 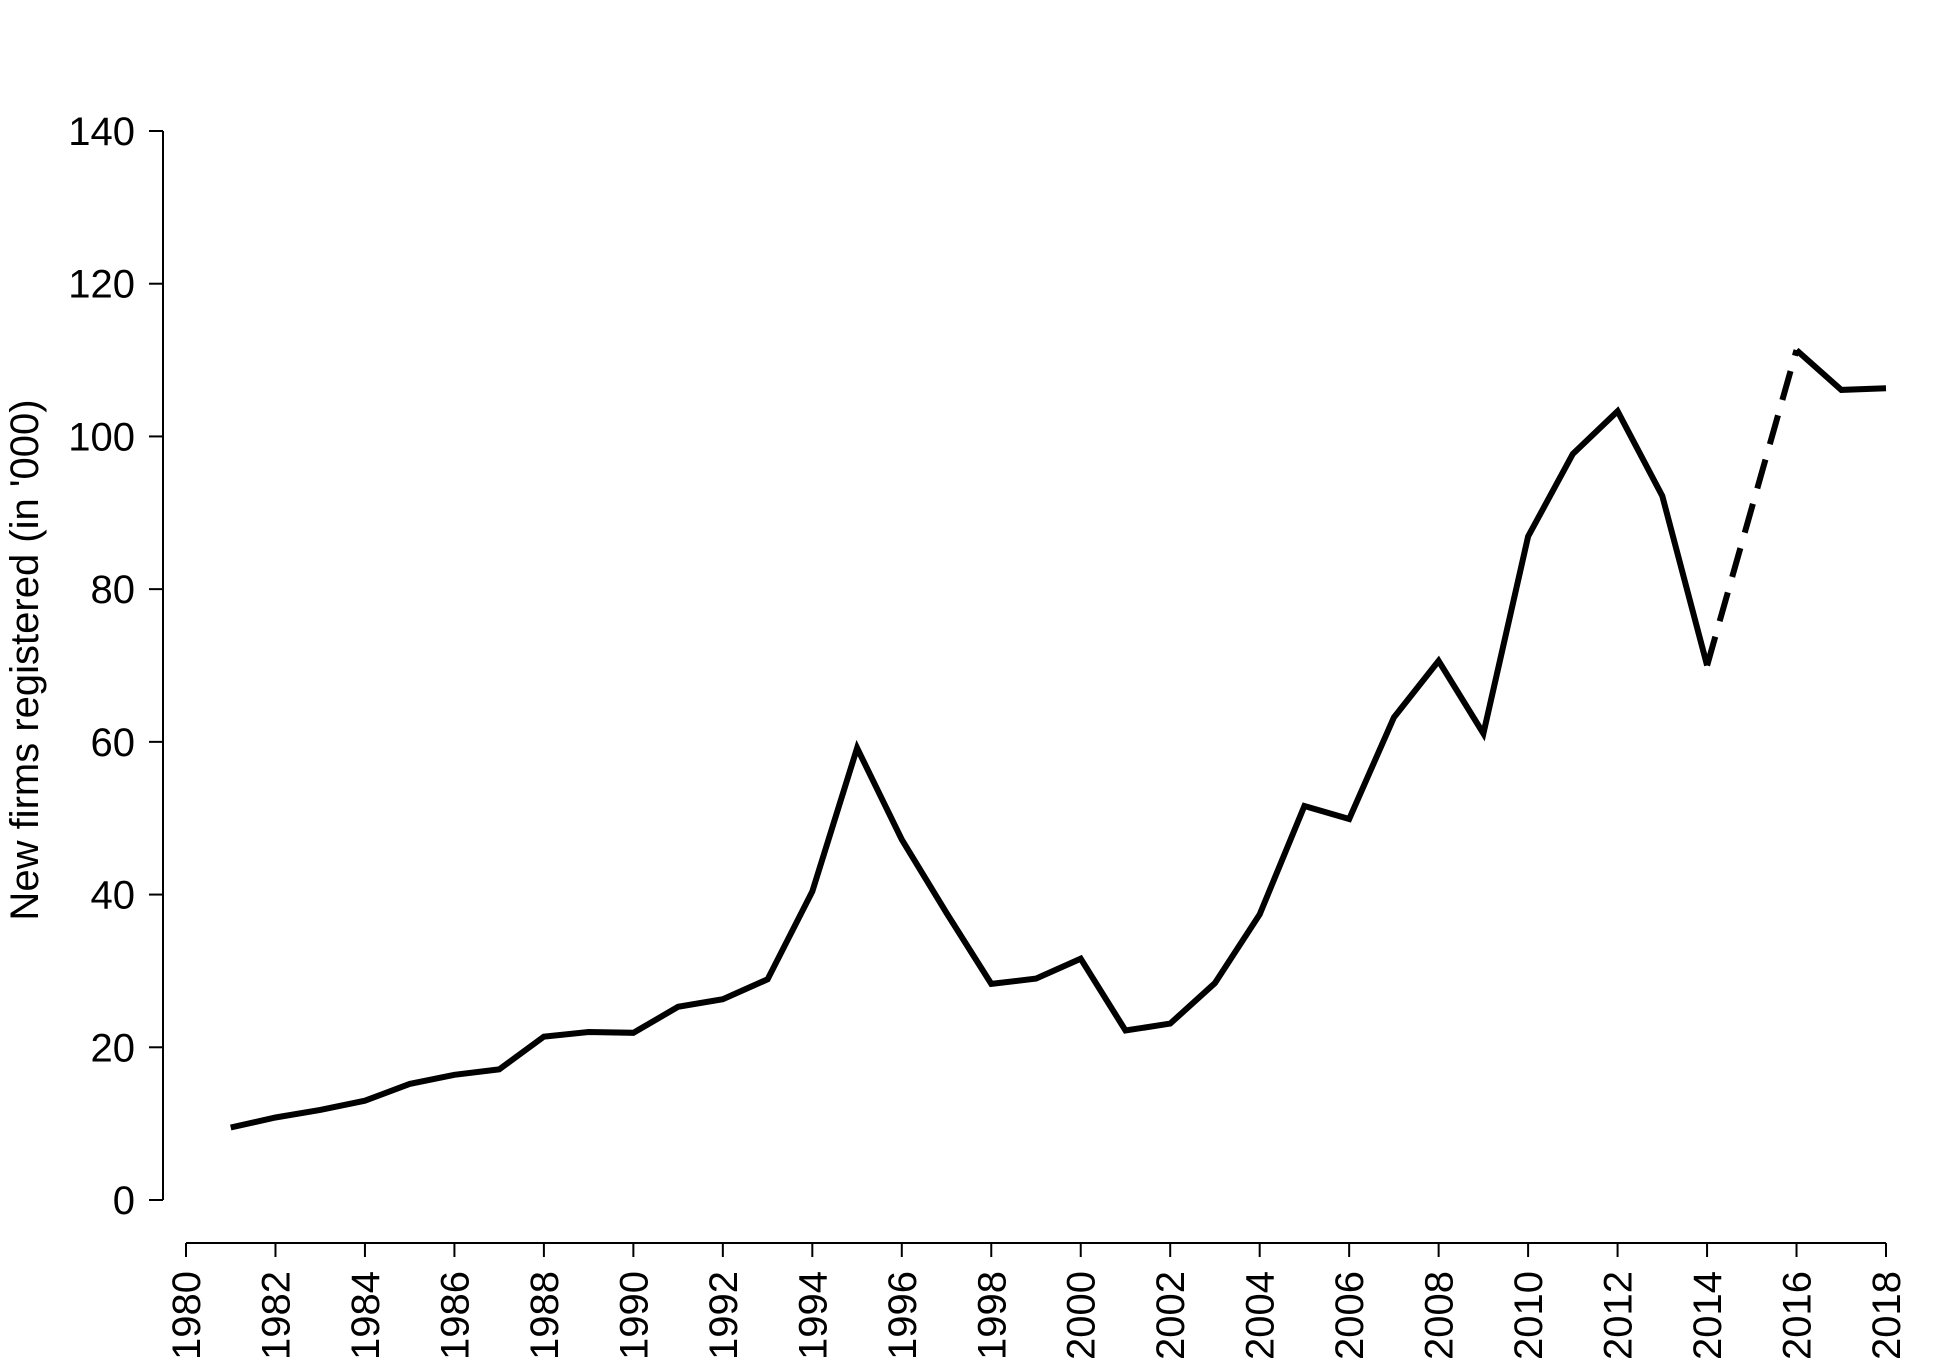 What do you see at coordinates (1082, 1315) in the screenshot?
I see `x-tick-label: 2000` at bounding box center [1082, 1315].